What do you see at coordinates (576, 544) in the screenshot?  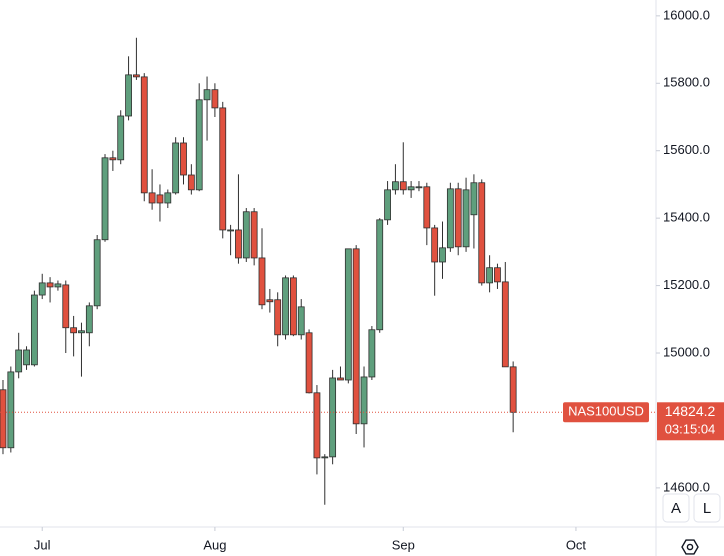 I see `x-tick-label: Oct` at bounding box center [576, 544].